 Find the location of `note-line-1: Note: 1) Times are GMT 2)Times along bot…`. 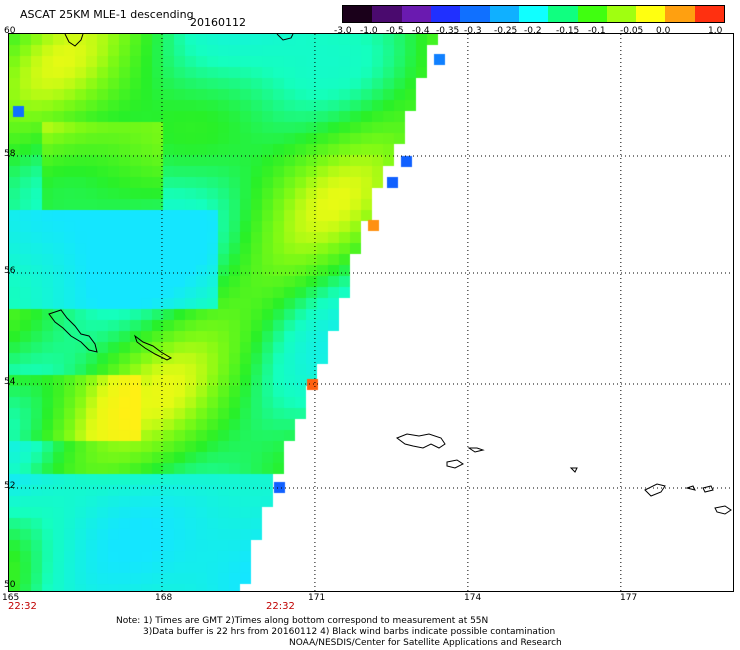

note-line-1: Note: 1) Times are GMT 2)Times along bot… is located at coordinates (302, 621).